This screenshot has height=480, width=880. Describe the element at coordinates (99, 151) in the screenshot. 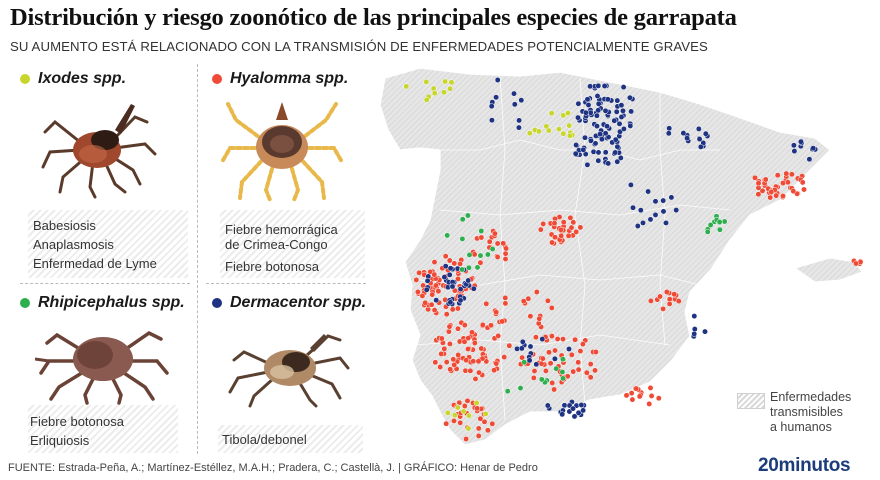

I see `ixodes-tick-icon` at that location.